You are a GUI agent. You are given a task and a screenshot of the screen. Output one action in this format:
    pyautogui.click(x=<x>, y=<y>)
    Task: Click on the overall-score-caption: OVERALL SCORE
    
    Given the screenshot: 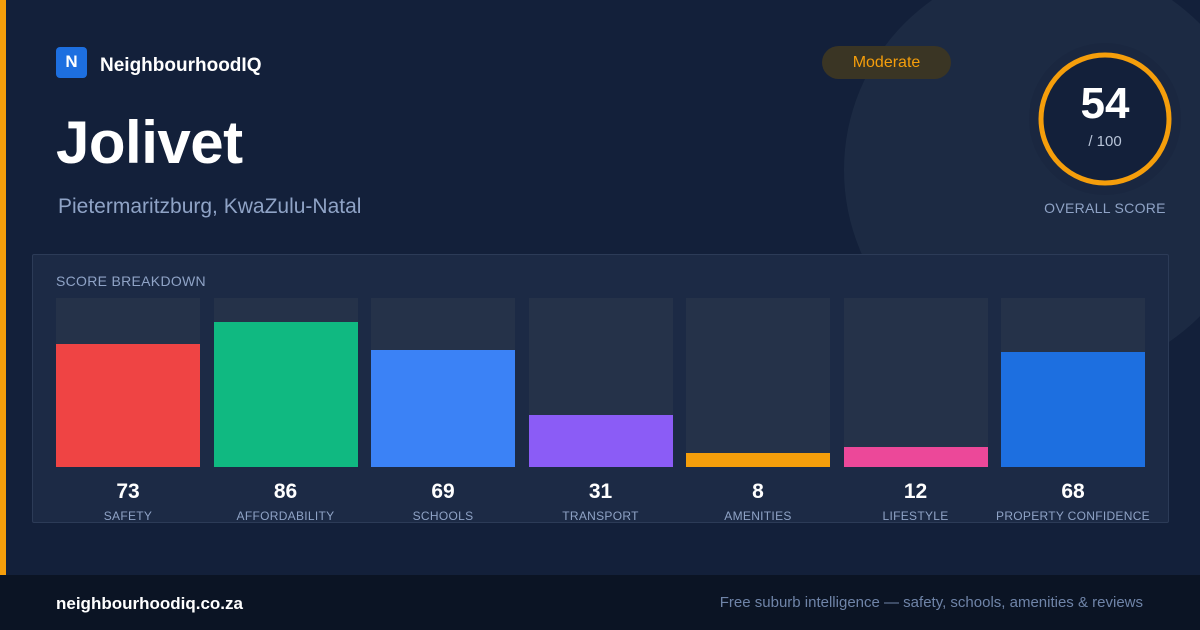 What is the action you would take?
    pyautogui.click(x=1105, y=208)
    